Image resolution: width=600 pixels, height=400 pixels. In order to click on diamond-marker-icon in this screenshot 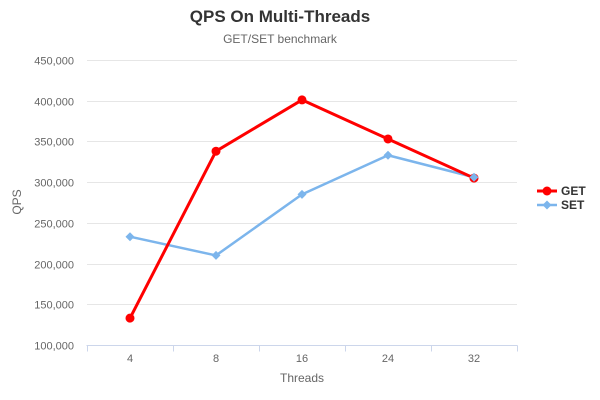, I will do `click(547, 205)`.